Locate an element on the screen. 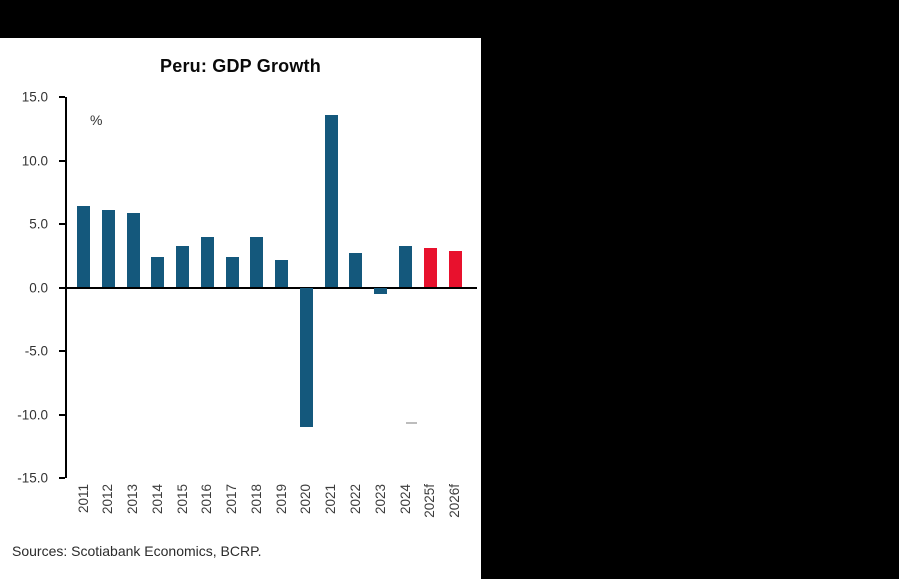 This screenshot has width=899, height=579. x-tick-label-2023: 2023 is located at coordinates (380, 499).